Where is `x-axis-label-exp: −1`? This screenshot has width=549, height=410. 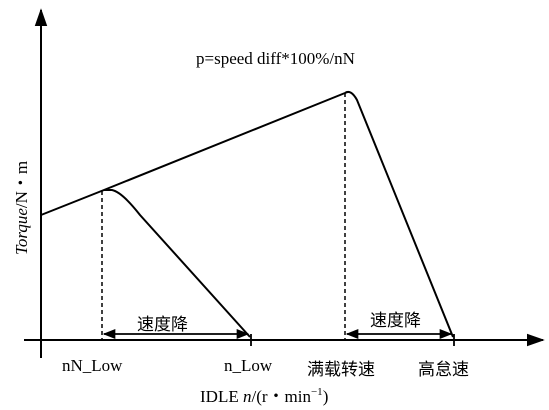
x-axis-label-exp: −1 is located at coordinates (317, 392).